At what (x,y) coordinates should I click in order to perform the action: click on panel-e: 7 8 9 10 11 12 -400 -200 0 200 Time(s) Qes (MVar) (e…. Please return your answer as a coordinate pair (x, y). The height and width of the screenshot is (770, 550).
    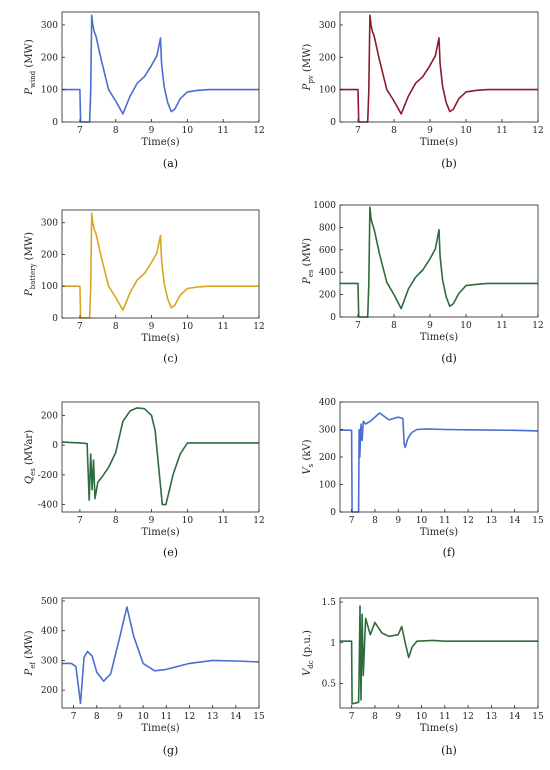
    Looking at the image, I should click on (144, 480).